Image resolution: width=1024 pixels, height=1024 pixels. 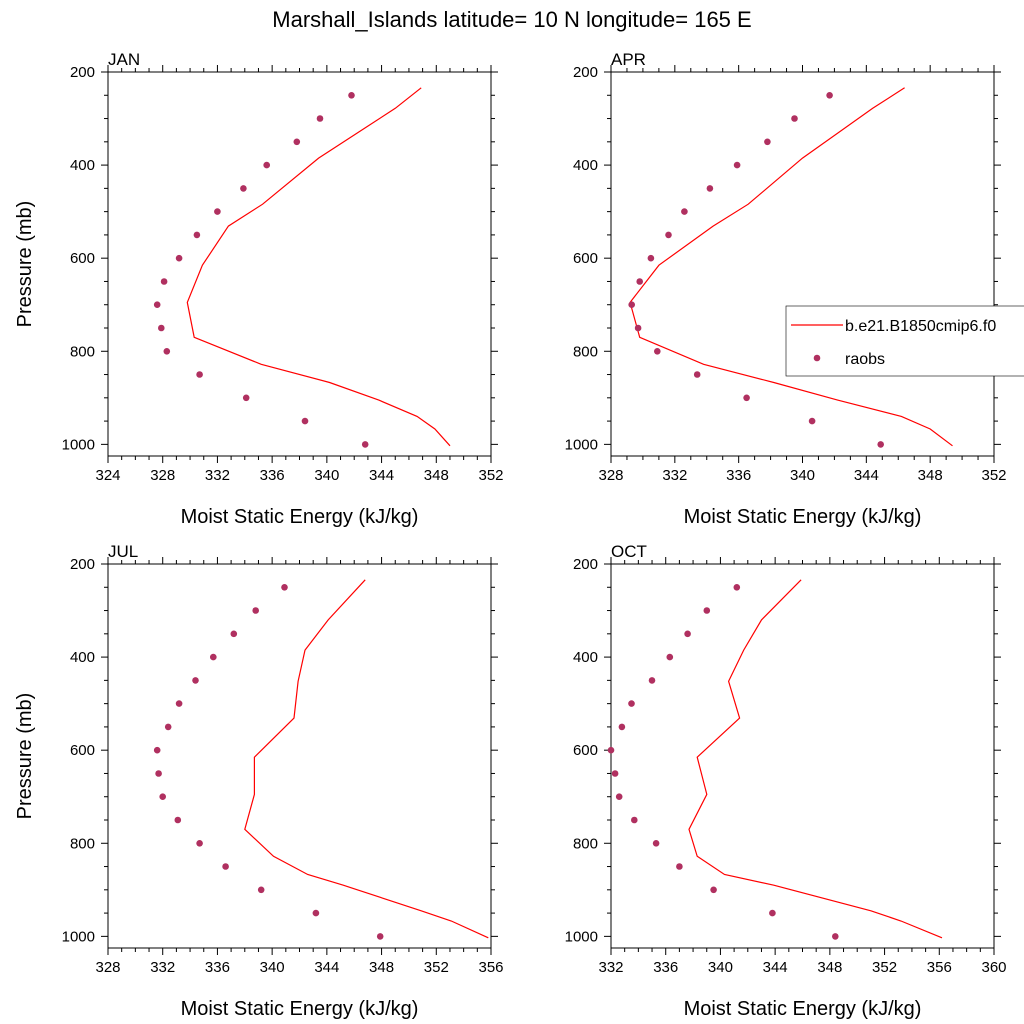 I want to click on legend: b.e21.B1850cmip6.f0 raobs, so click(x=904, y=341).